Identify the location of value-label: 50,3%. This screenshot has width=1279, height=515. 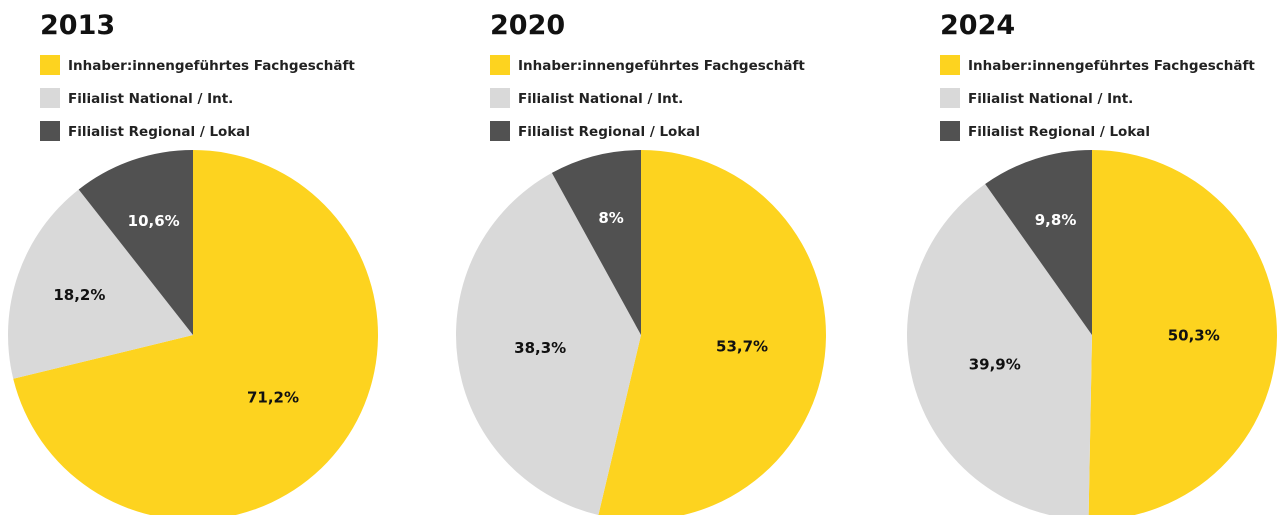
(1194, 335).